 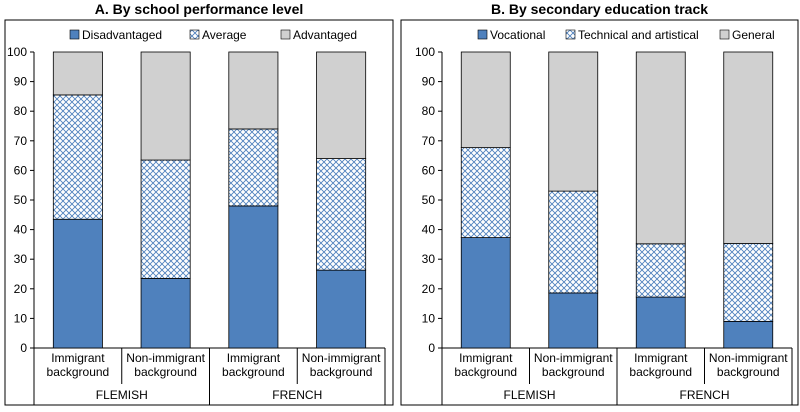 I want to click on chart-title: A. By school performance level, so click(x=199, y=9).